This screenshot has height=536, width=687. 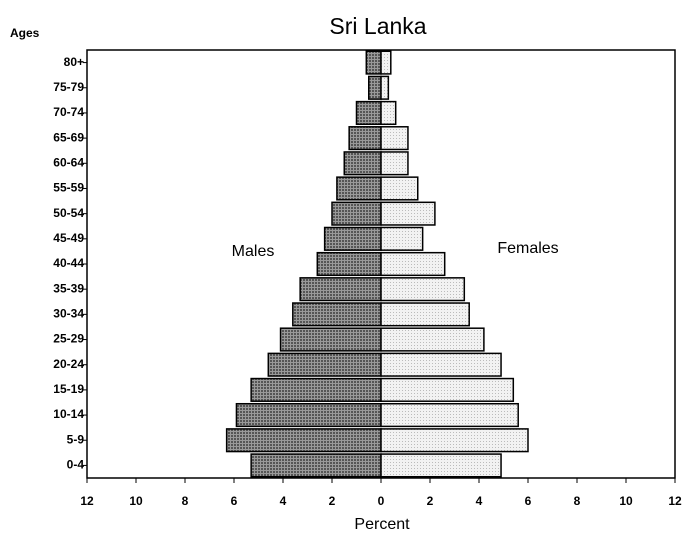 What do you see at coordinates (68, 414) in the screenshot?
I see `y-tick-label: 10-14` at bounding box center [68, 414].